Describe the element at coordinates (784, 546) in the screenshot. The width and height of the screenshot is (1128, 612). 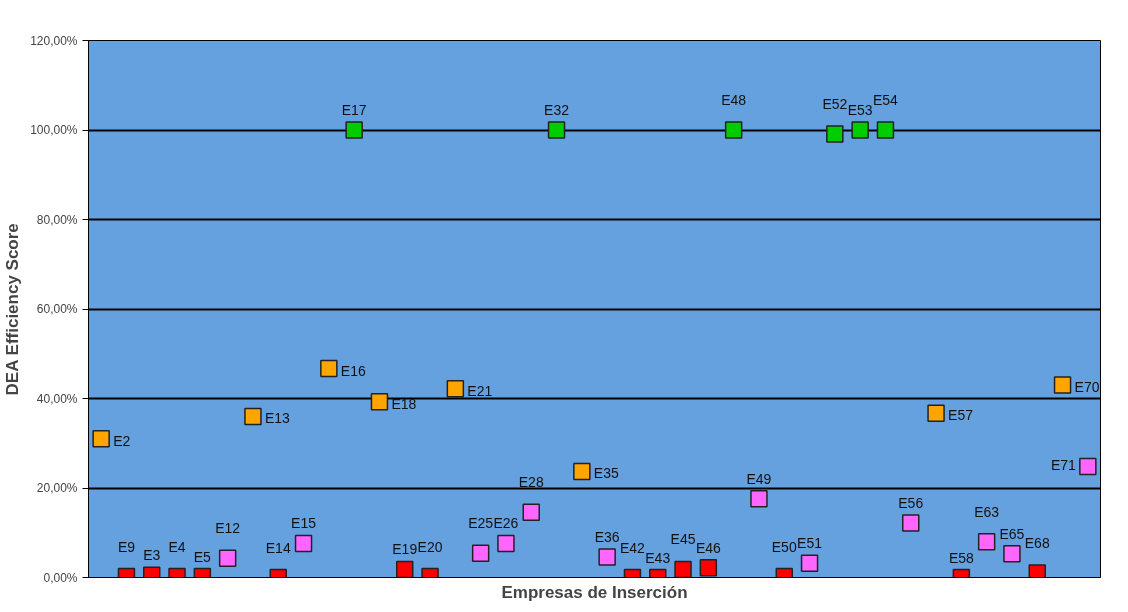
I see `data-label: E50` at that location.